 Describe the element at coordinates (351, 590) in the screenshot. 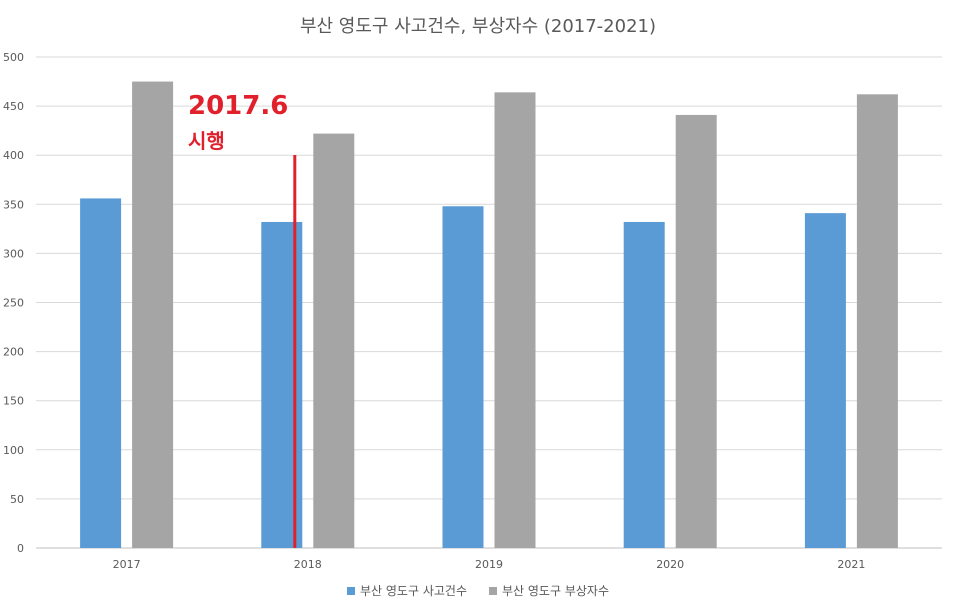

I see `legend-swatch-accidents` at that location.